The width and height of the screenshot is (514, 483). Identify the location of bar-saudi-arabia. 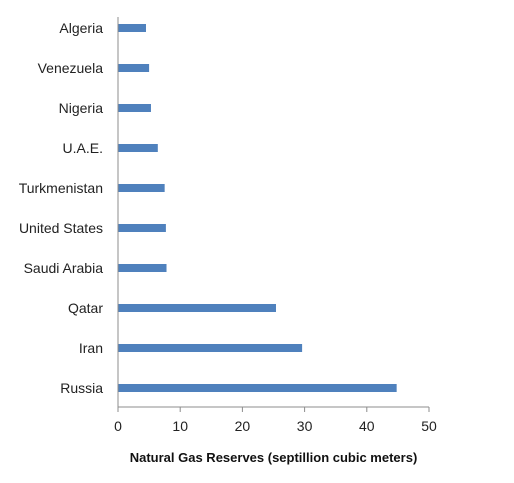
(142, 268).